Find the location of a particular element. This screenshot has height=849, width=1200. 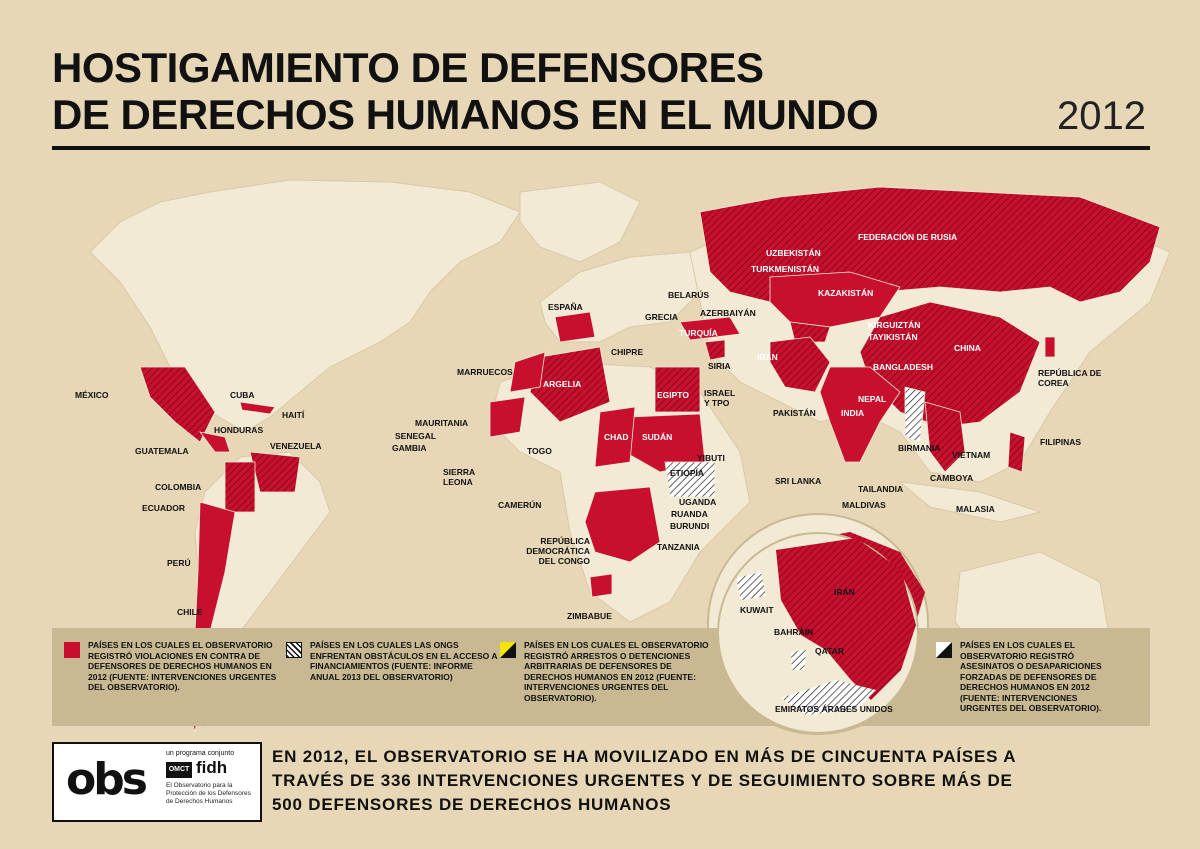

region-egypt is located at coordinates (677, 389).